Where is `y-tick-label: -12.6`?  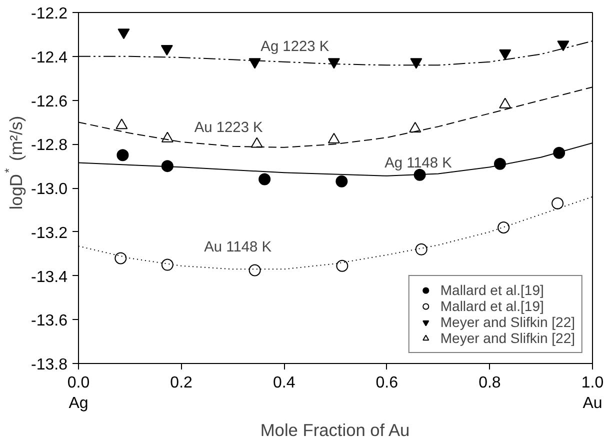
y-tick-label: -12.6 is located at coordinates (49, 101).